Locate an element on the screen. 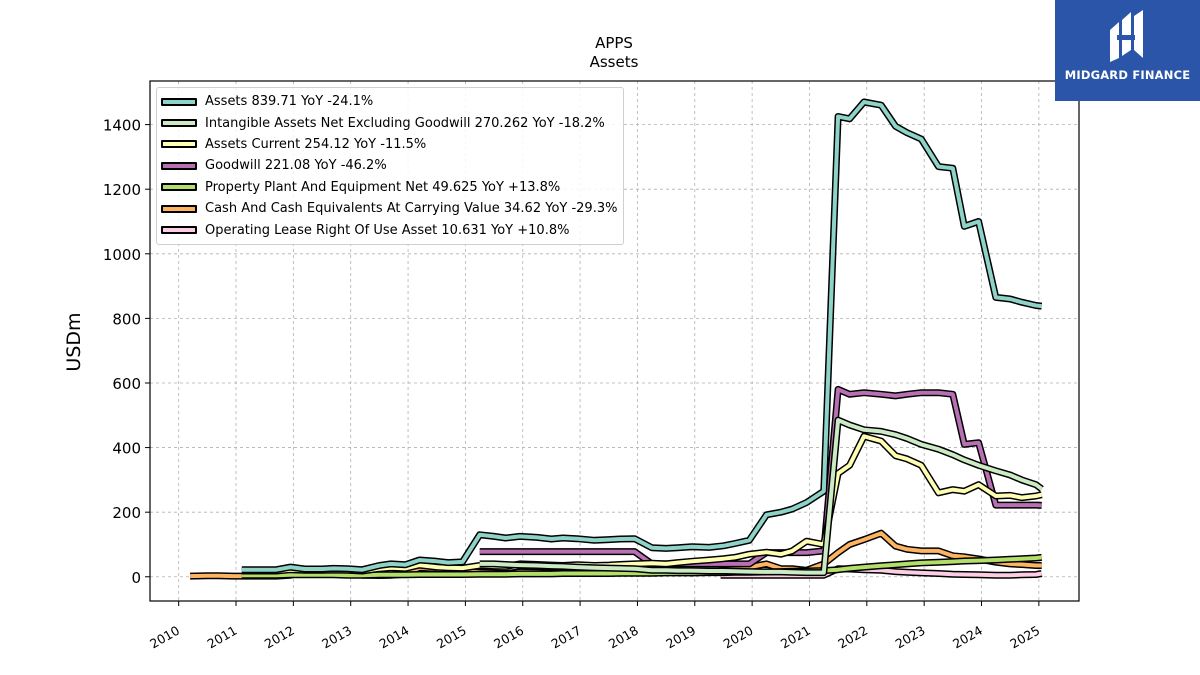 Image resolution: width=1200 pixels, height=675 pixels. legend-item: Assets 839.71 YoY -24.1% is located at coordinates (389, 101).